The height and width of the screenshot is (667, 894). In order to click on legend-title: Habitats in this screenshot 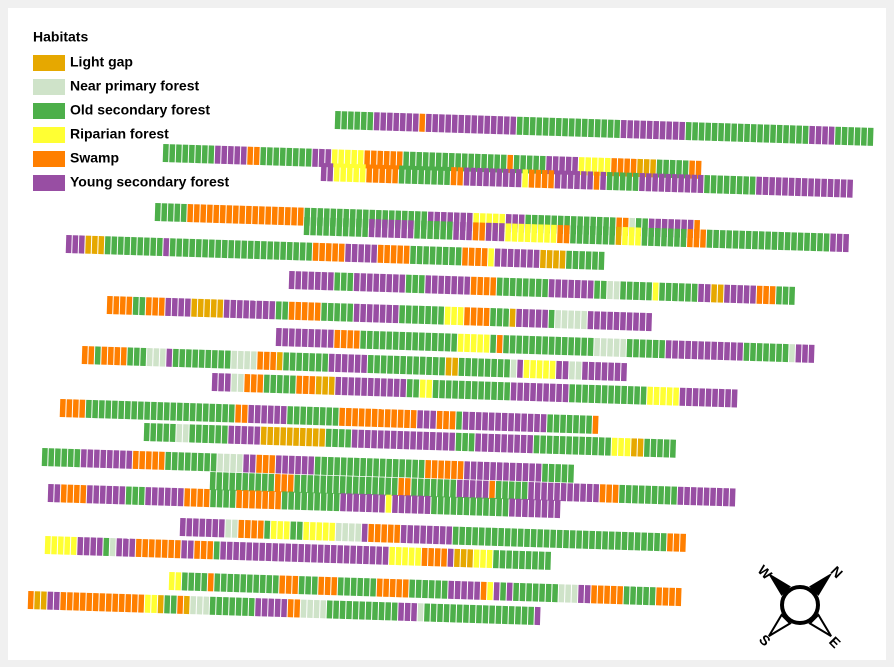, I will do `click(60, 37)`.